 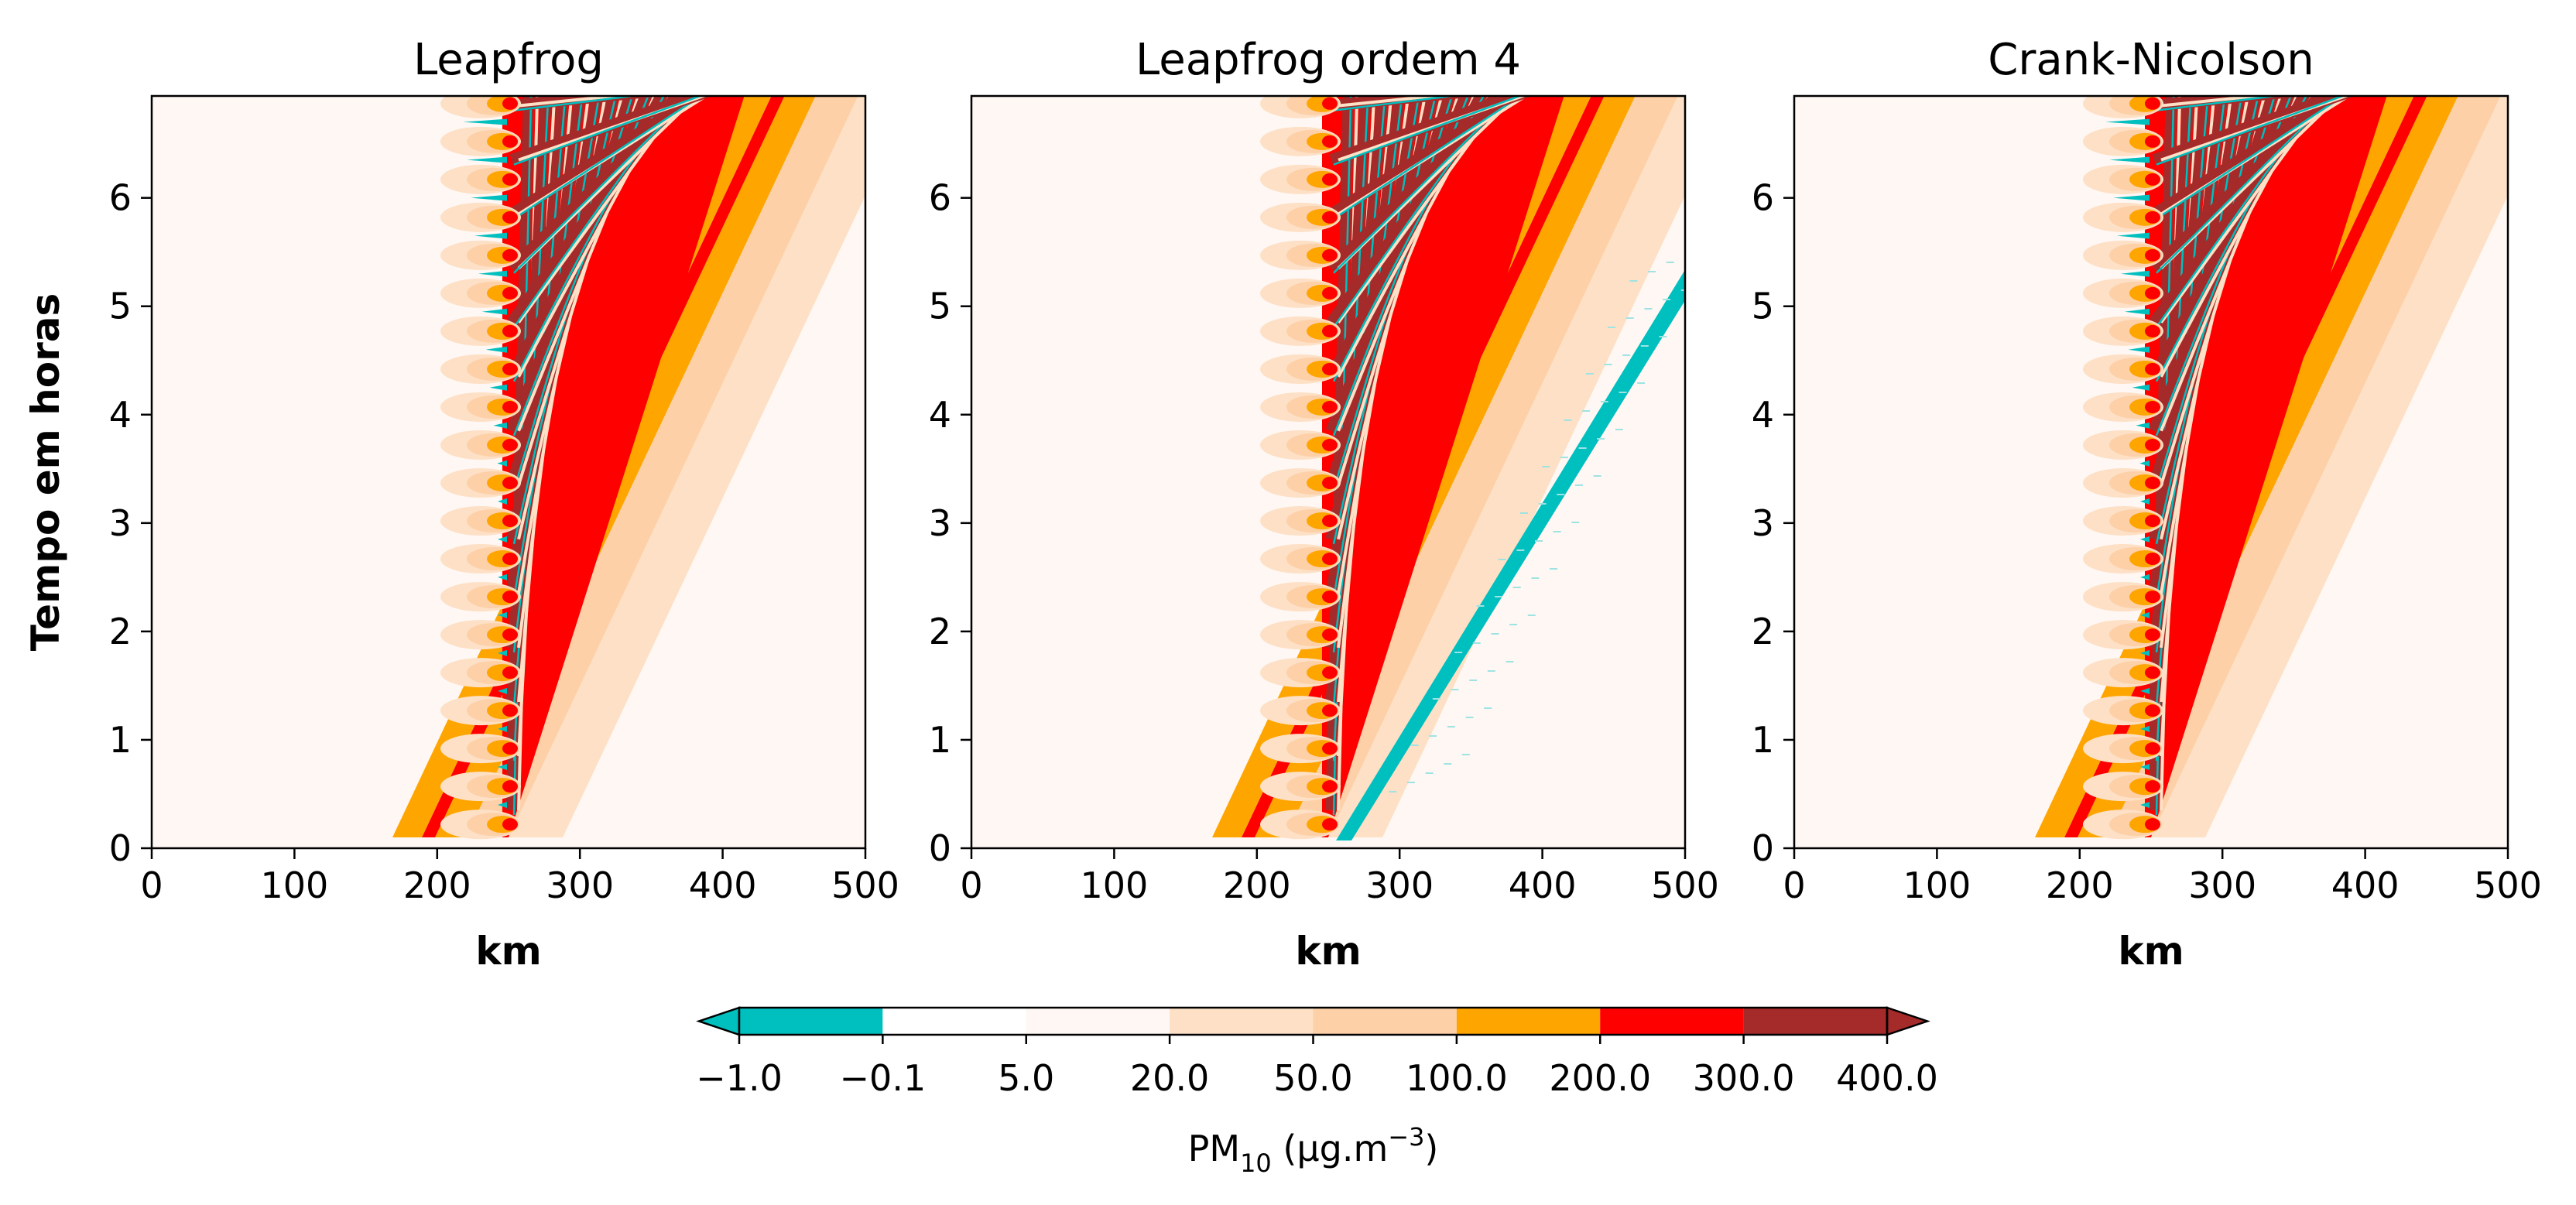 What do you see at coordinates (2151, 60) in the screenshot?
I see `panel-title: Crank-Nicolson` at bounding box center [2151, 60].